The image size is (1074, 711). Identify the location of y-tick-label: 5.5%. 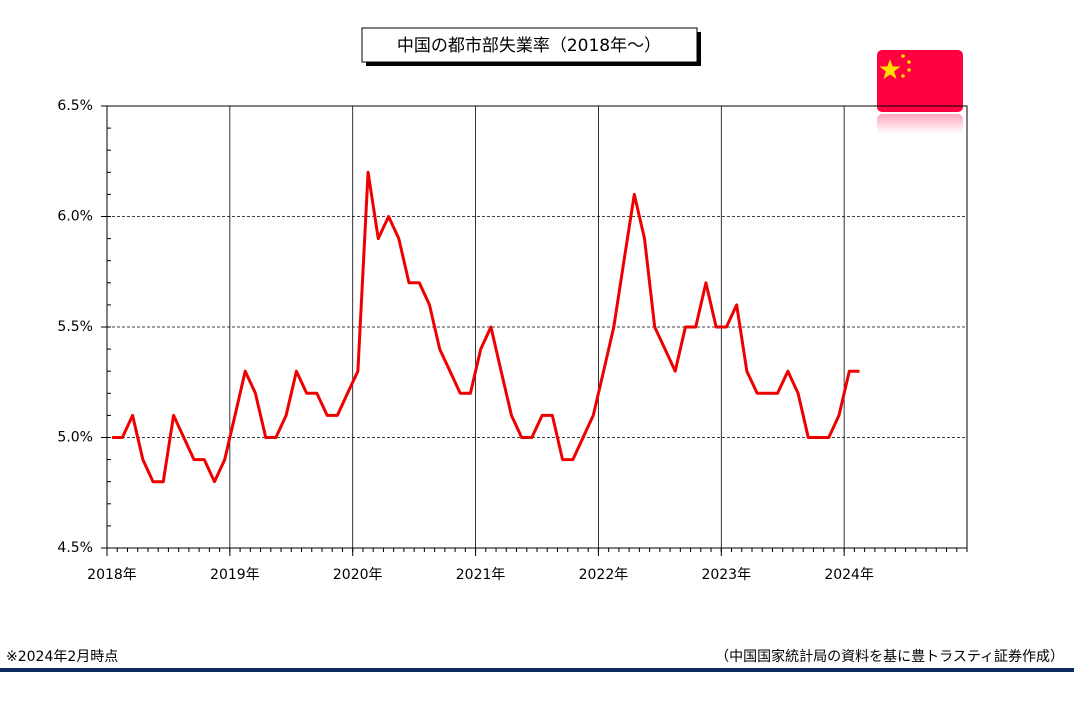
(75, 327).